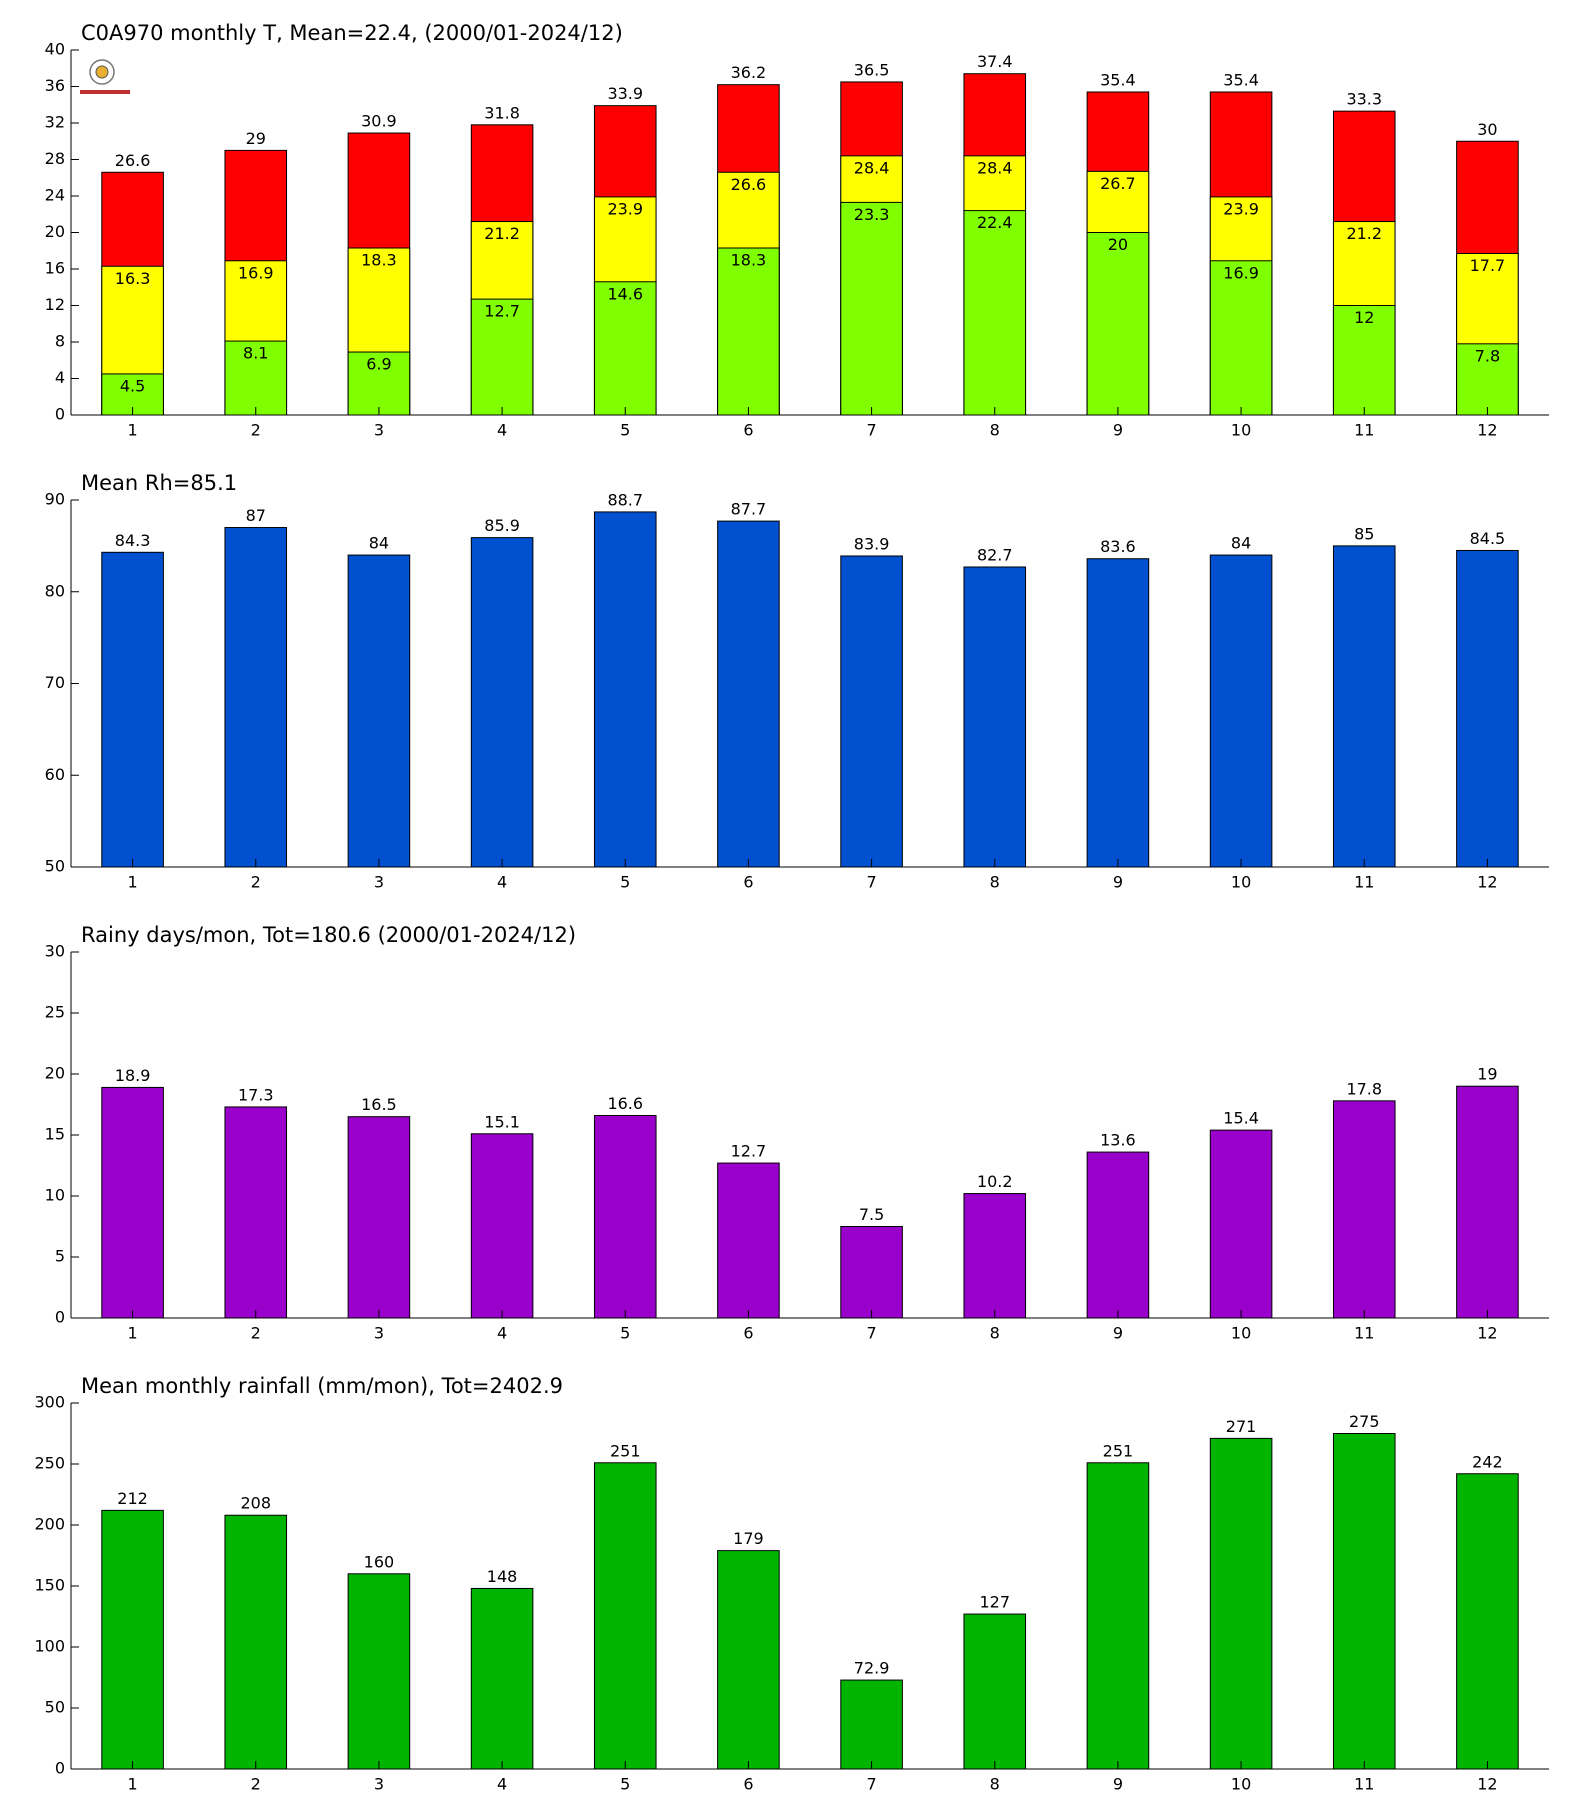 The image size is (1580, 1800). I want to click on value-label: 16.5, so click(379, 1104).